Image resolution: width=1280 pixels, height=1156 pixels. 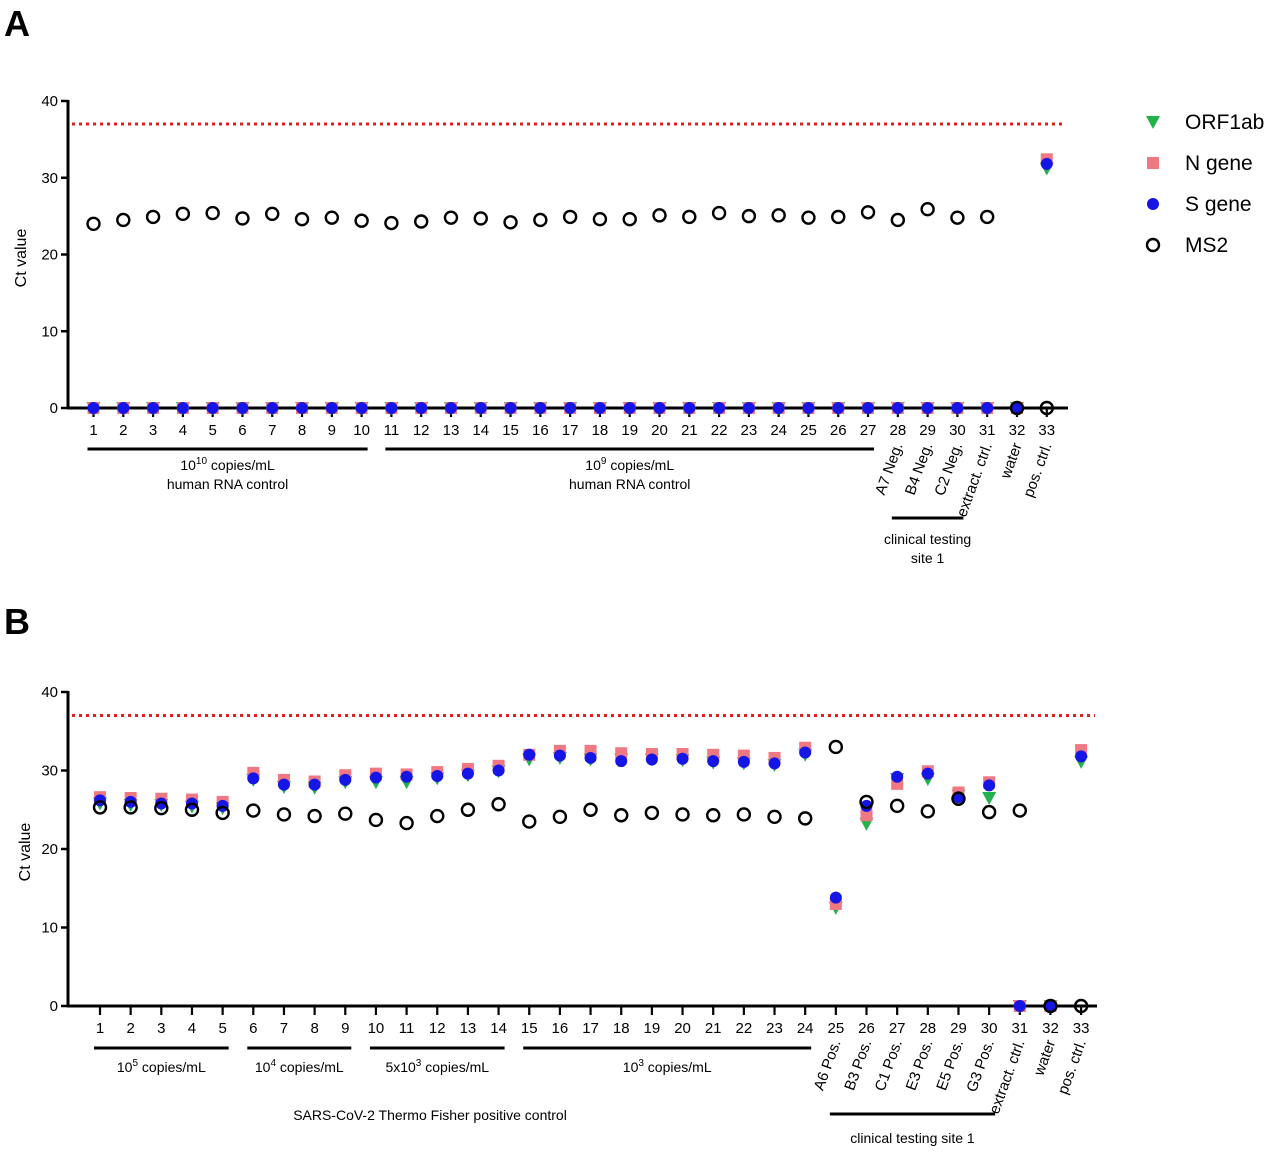 I want to click on panel-a-x-tick-label: 3, so click(x=153, y=430).